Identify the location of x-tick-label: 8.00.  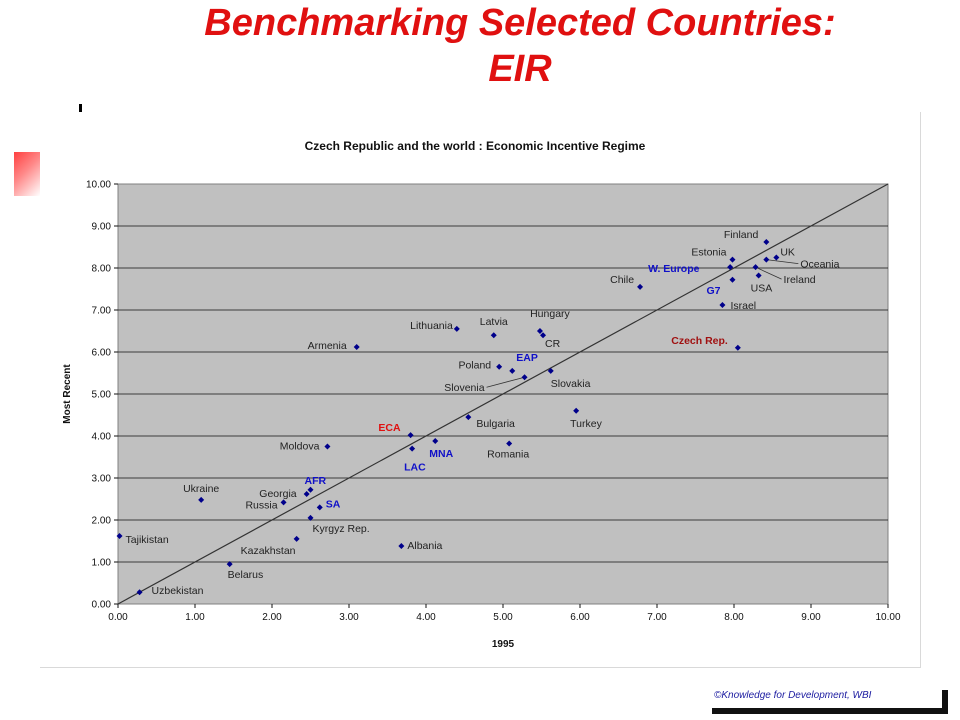
(734, 617).